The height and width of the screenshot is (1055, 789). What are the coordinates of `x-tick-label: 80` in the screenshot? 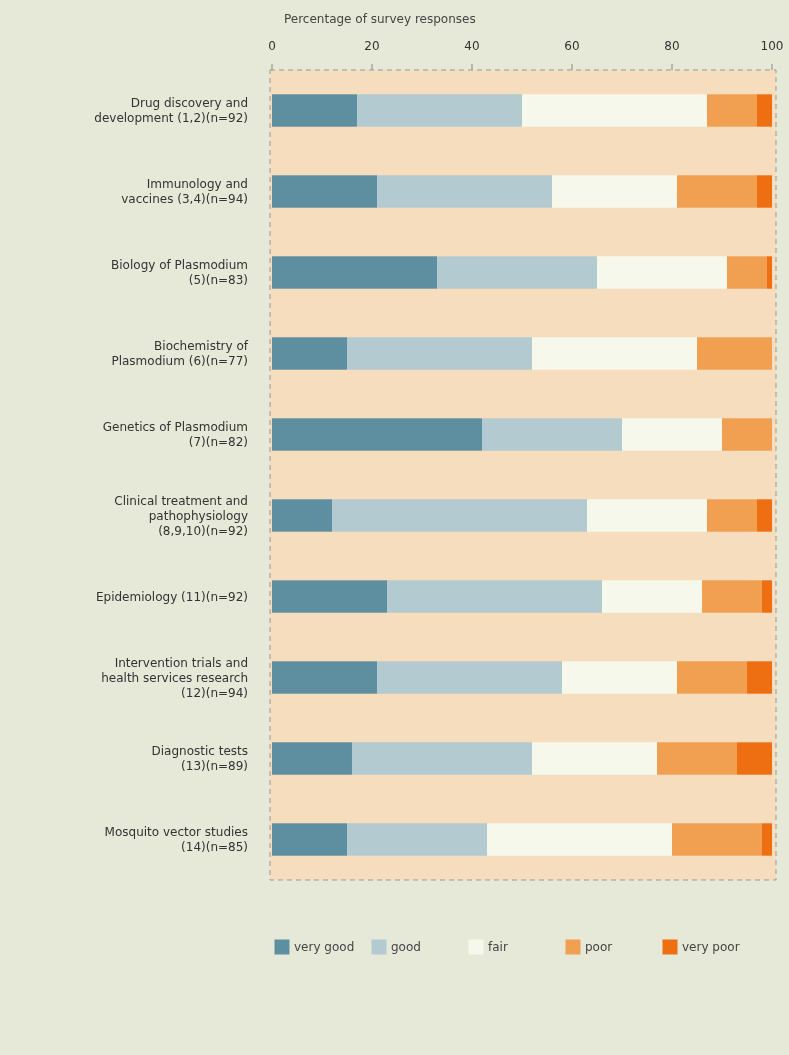 It's located at (672, 46).